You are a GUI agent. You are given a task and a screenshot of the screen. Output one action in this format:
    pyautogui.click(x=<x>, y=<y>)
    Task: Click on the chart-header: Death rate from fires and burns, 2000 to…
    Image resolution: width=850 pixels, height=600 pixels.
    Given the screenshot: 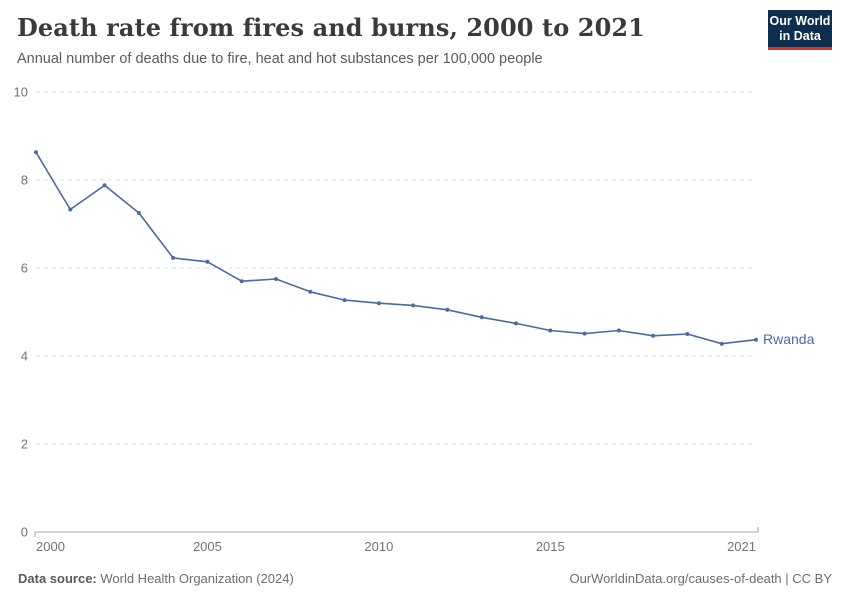 What is the action you would take?
    pyautogui.click(x=383, y=40)
    